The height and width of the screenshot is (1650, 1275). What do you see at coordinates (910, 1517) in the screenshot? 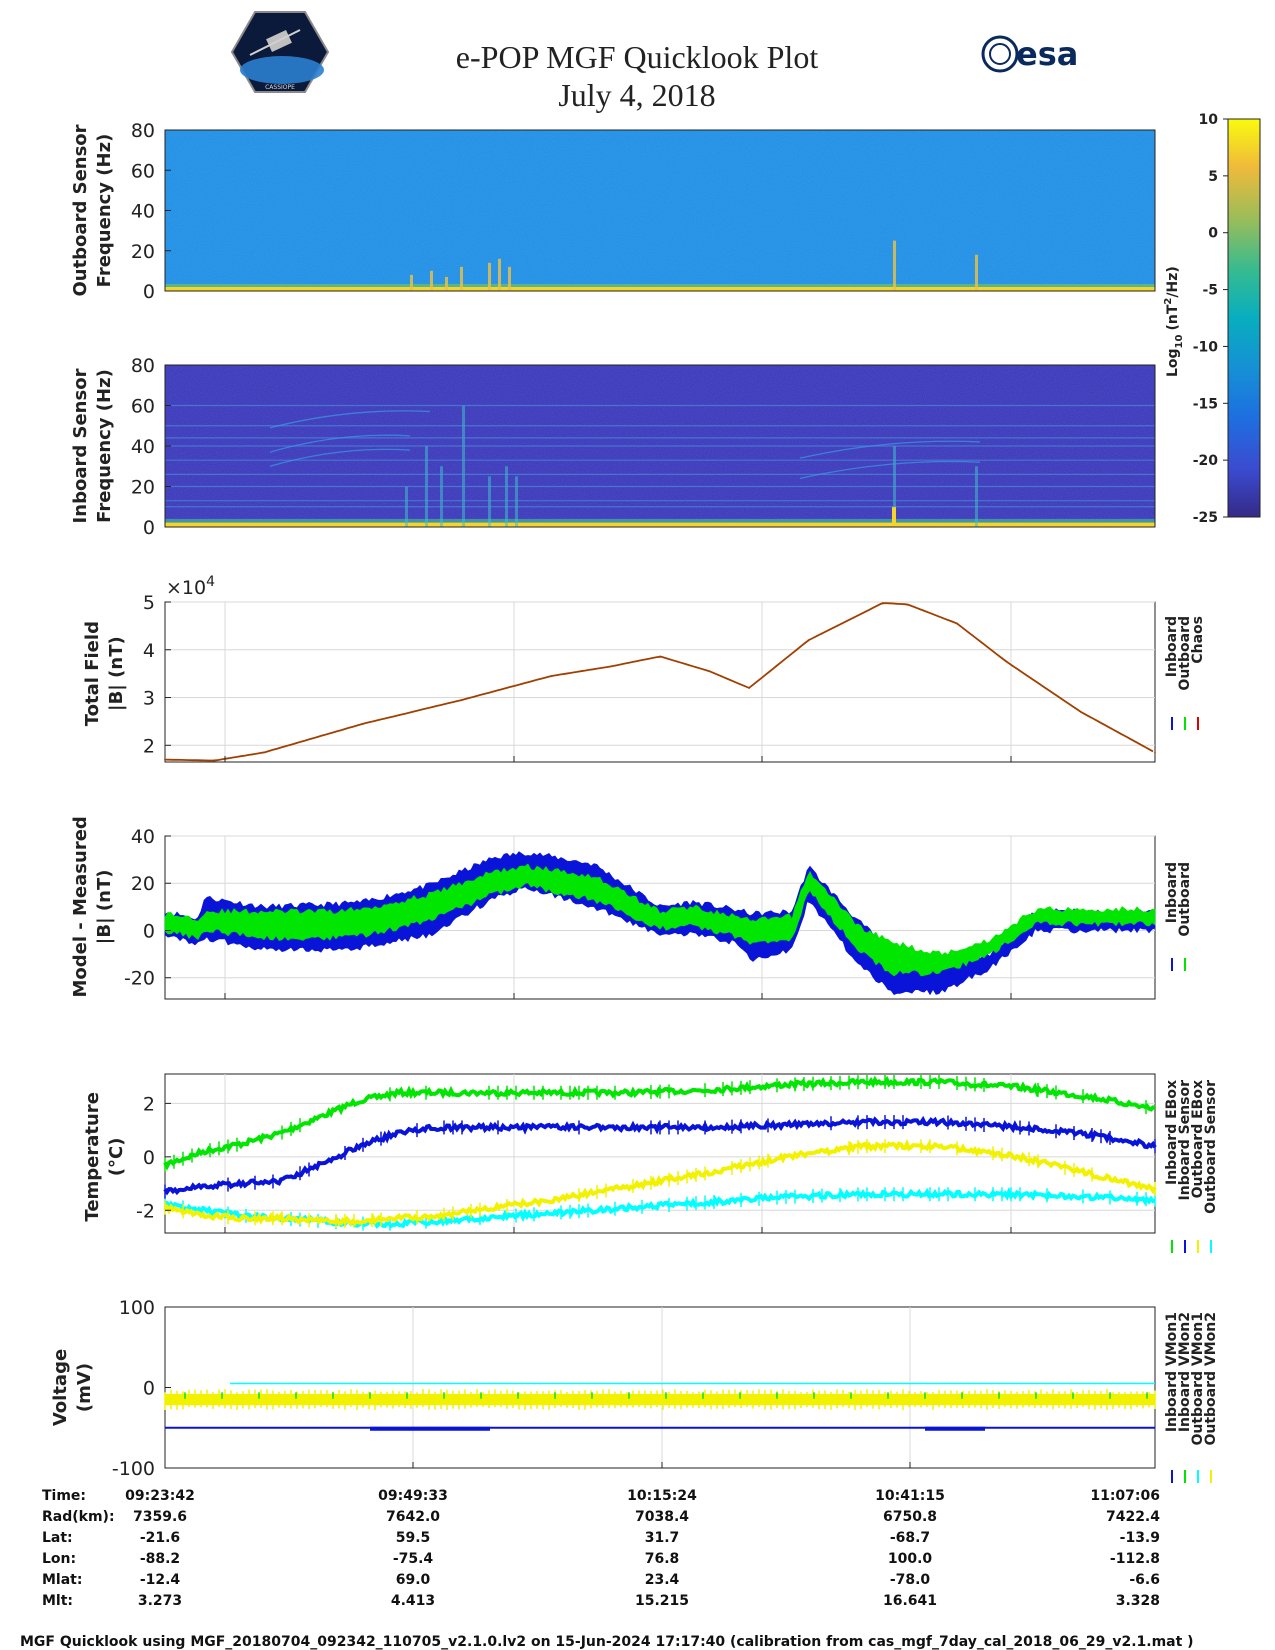
I see `ephemeris-cell: 6750.8` at bounding box center [910, 1517].